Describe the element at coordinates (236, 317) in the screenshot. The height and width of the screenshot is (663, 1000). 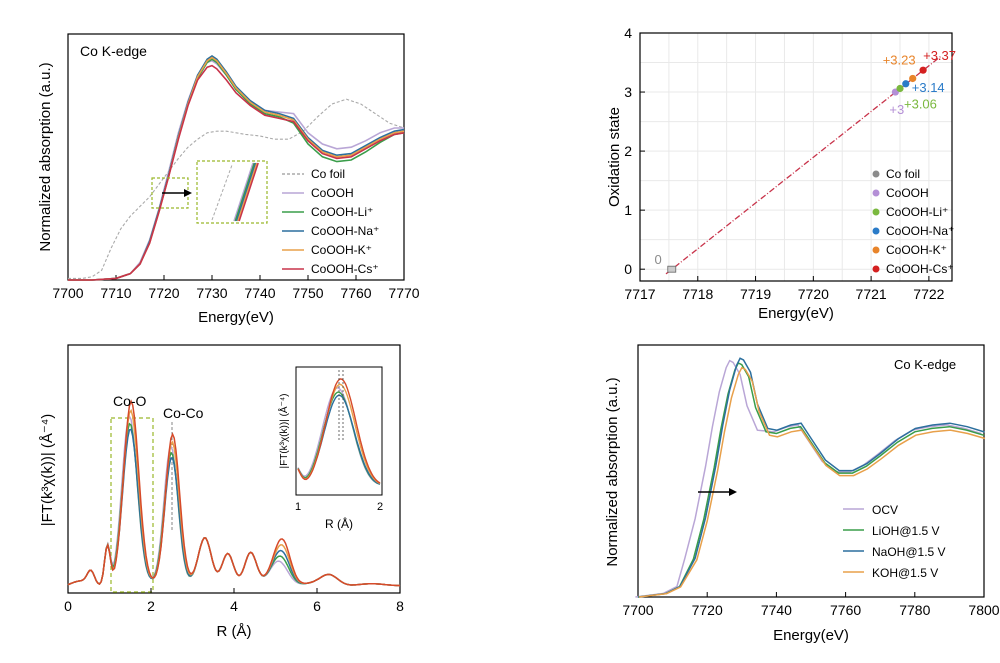
I see `xanes-top-xlabel: Energy(eV)` at that location.